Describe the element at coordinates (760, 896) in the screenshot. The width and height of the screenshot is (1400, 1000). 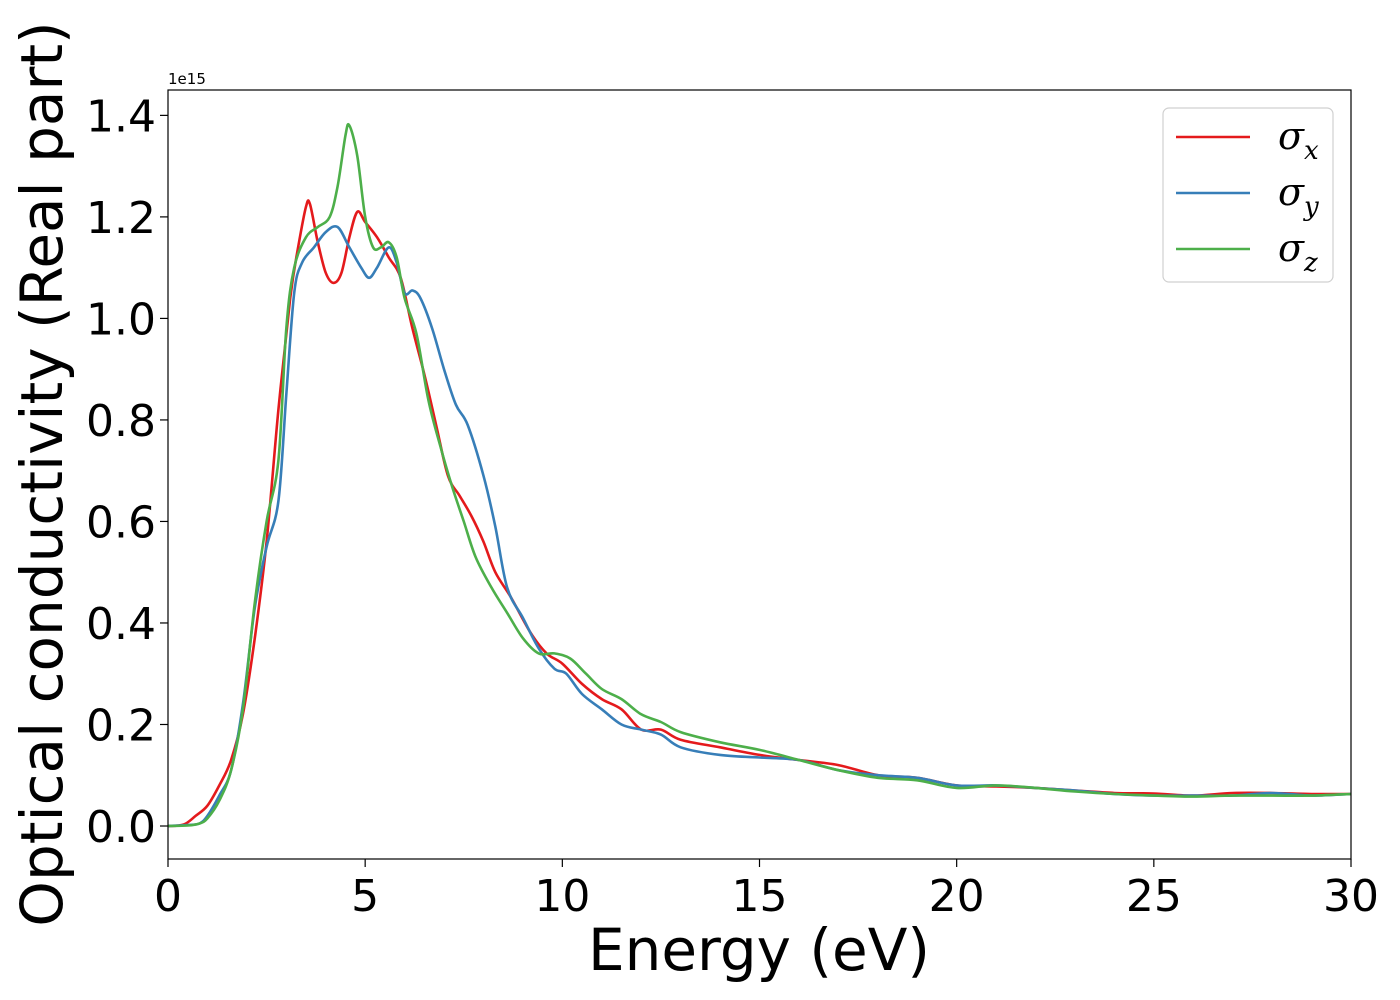
I see `x-tick-label: 15` at that location.